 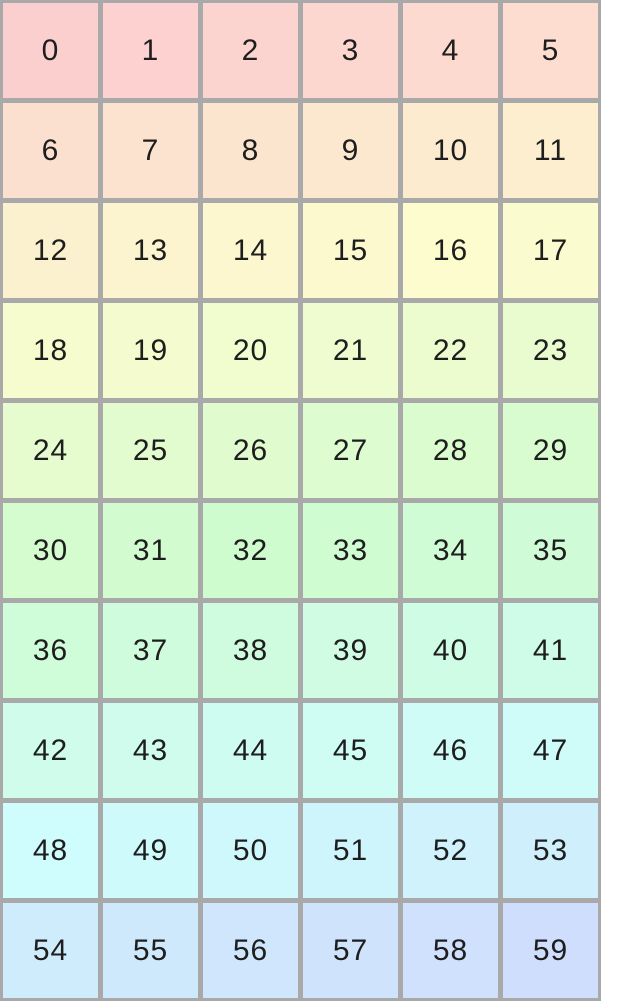 I want to click on grid-cell: 24, so click(x=50, y=450).